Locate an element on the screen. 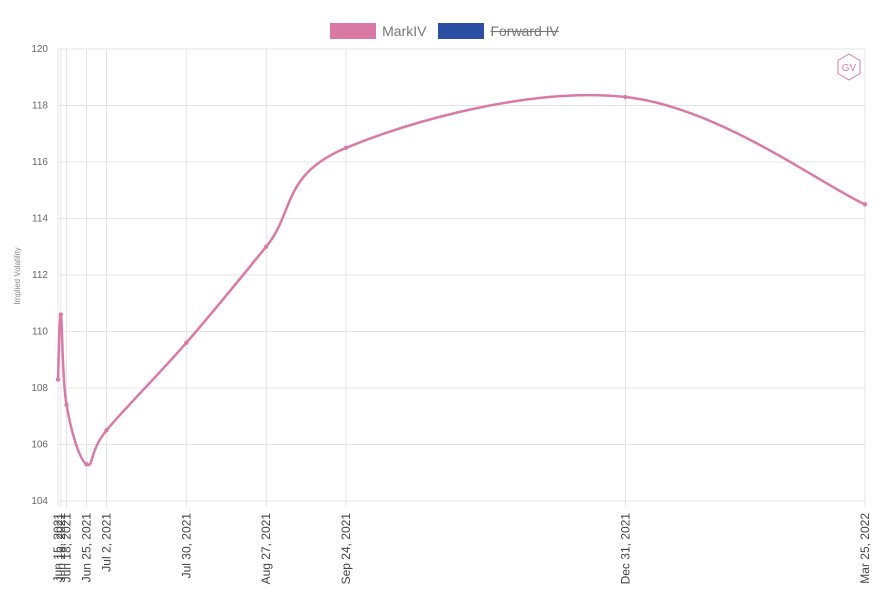 Image resolution: width=889 pixels, height=603 pixels. x-tick-label: Jun 18, 2021 is located at coordinates (67, 548).